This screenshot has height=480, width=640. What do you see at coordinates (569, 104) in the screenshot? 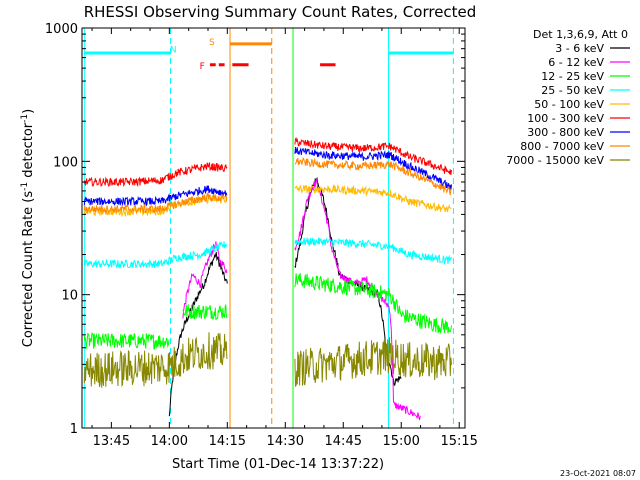
I see `legend-label-4: 50 - 100 keV` at bounding box center [569, 104].